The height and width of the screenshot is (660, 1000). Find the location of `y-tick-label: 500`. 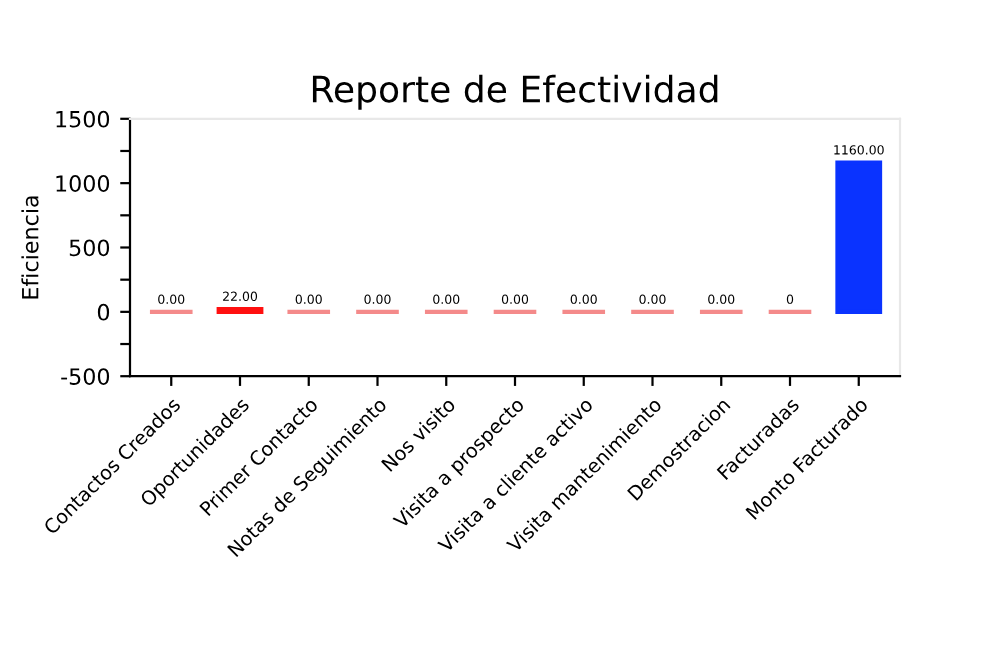

y-tick-label: 500 is located at coordinates (89, 248).